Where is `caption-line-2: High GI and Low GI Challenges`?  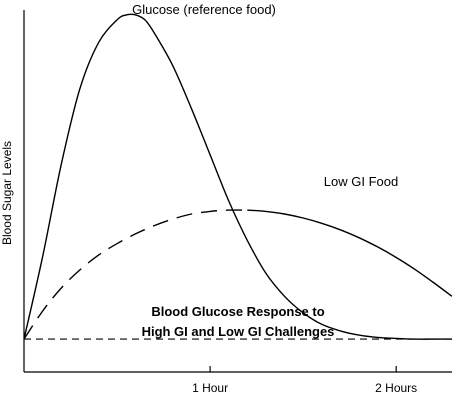
caption-line-2: High GI and Low GI Challenges is located at coordinates (238, 331).